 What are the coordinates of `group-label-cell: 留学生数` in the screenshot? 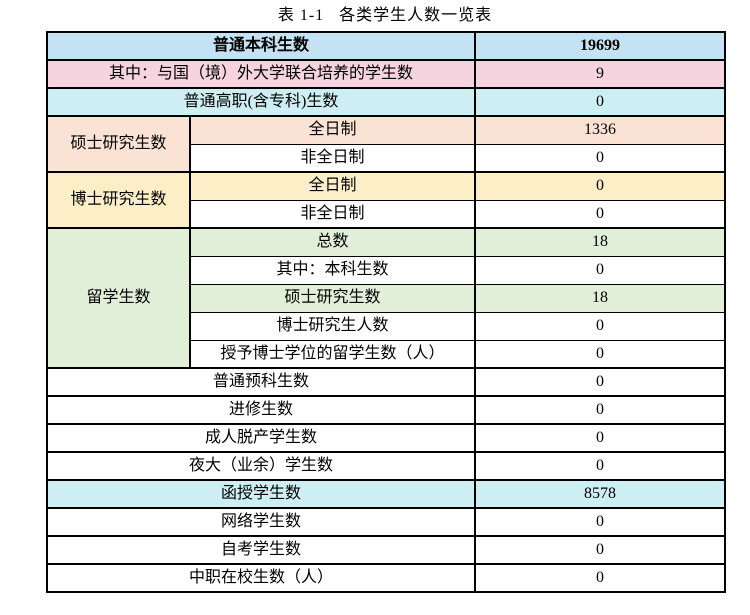 It's located at (118, 298).